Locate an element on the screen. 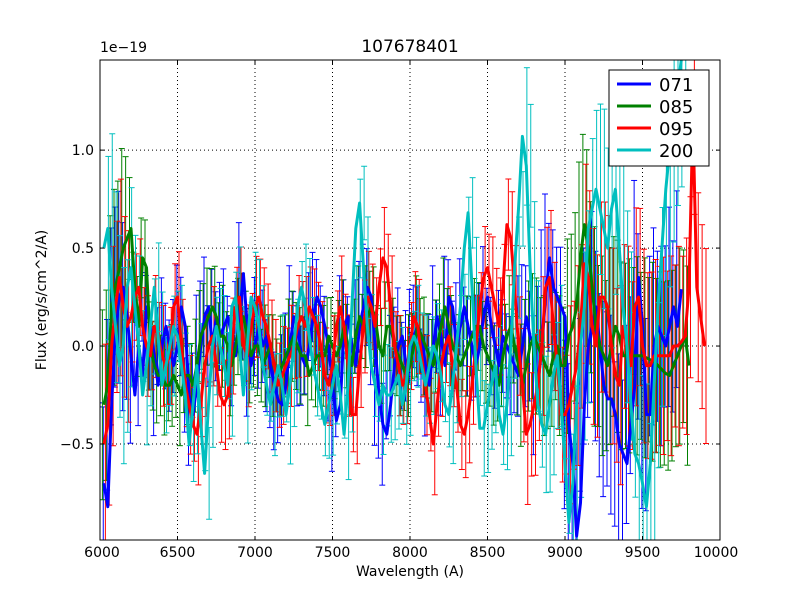  y-tick-label: 1.0 is located at coordinates (83, 151).